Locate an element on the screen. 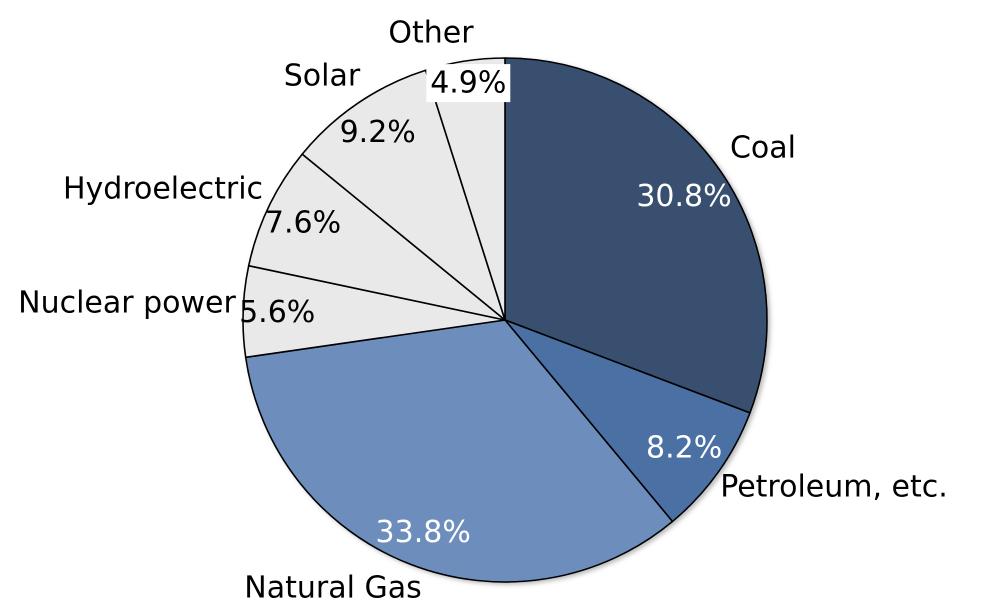 This screenshot has width=1000, height=611. pie-slice-other is located at coordinates (465, 189).